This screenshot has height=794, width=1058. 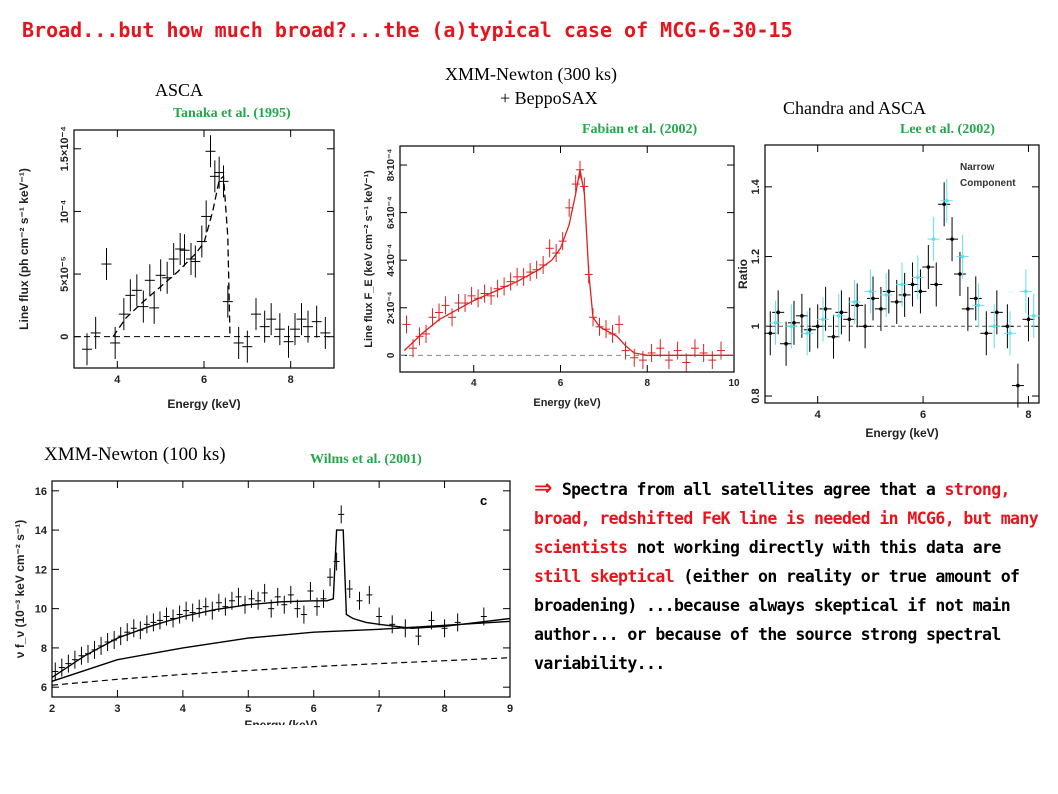 What do you see at coordinates (640, 129) in the screenshot?
I see `citation-fabian: Fabian et al. (2002)` at bounding box center [640, 129].